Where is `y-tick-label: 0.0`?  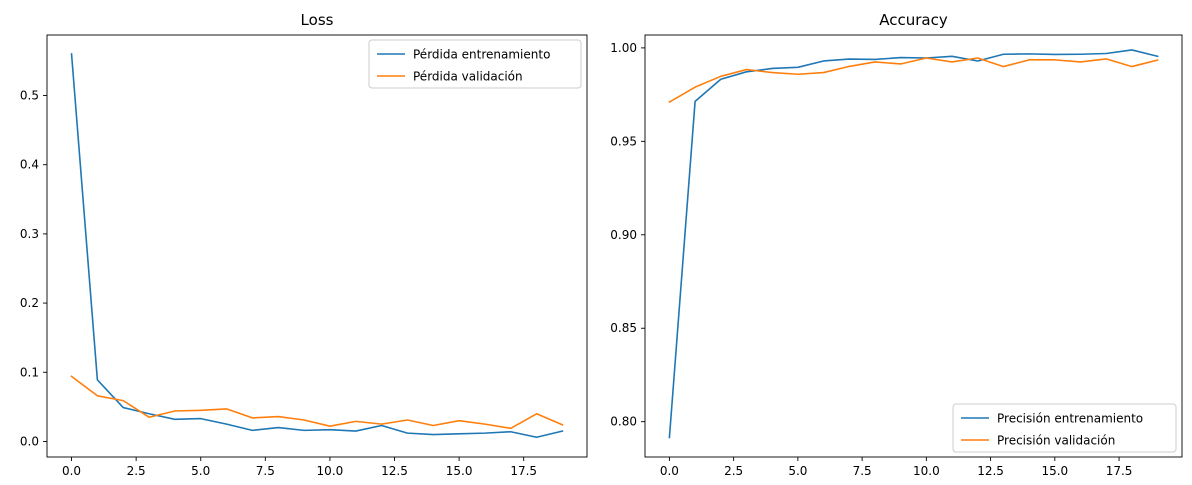 y-tick-label: 0.0 is located at coordinates (29, 441).